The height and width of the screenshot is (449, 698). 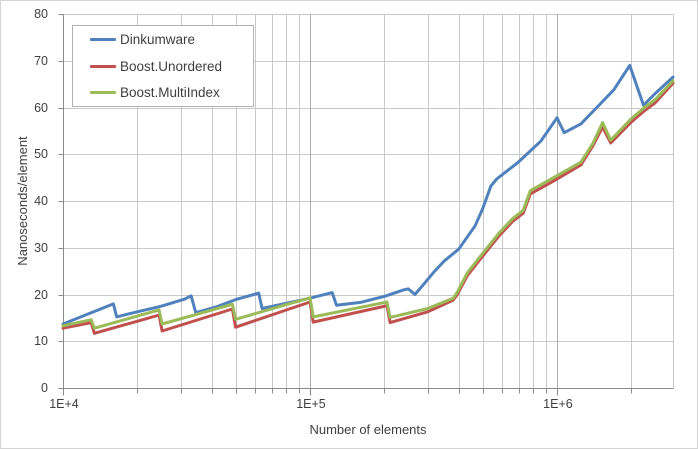 What do you see at coordinates (41, 294) in the screenshot?
I see `y-tick-label: 20` at bounding box center [41, 294].